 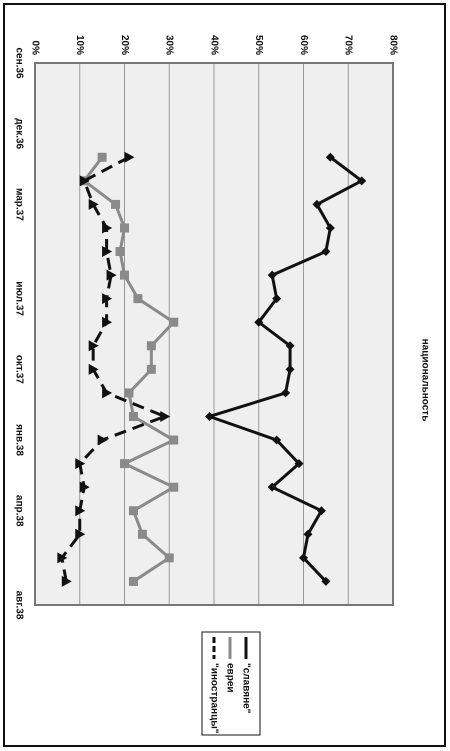 What do you see at coordinates (424, 380) in the screenshot?
I see `chart-title: национальность` at bounding box center [424, 380].